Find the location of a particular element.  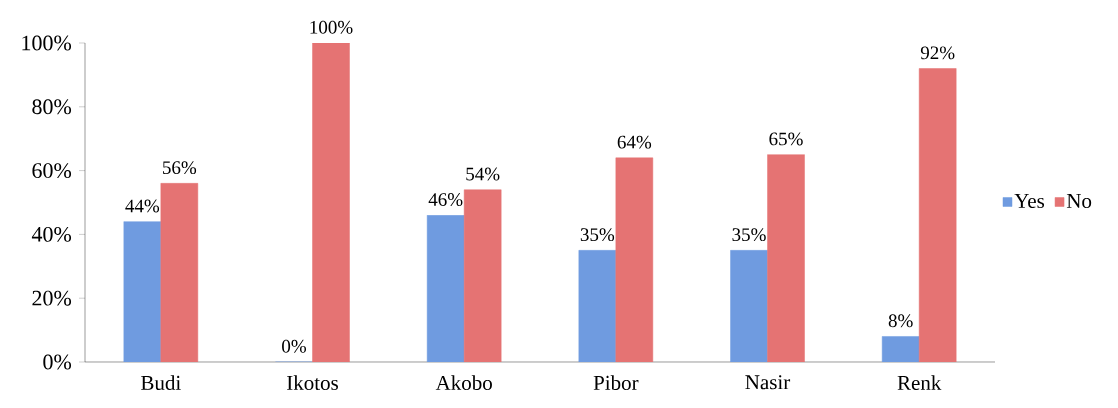

x-tick-label: Nasir is located at coordinates (768, 382).